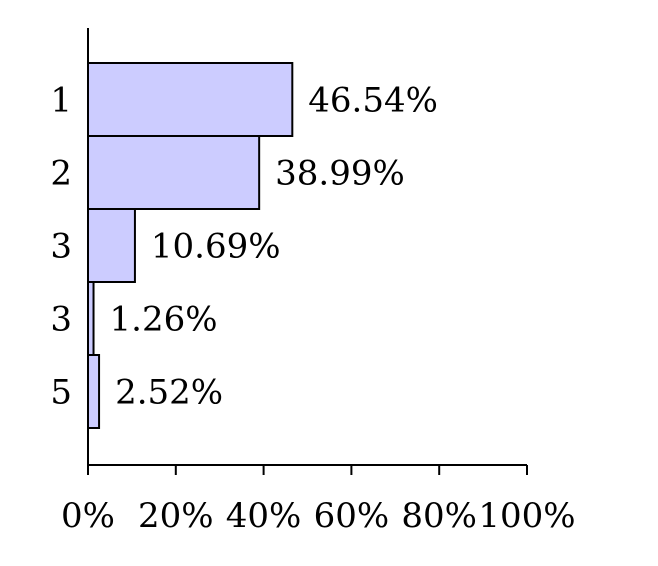 Image resolution: width=658 pixels, height=566 pixels. What do you see at coordinates (176, 516) in the screenshot?
I see `x-tick-label-1: 20%` at bounding box center [176, 516].